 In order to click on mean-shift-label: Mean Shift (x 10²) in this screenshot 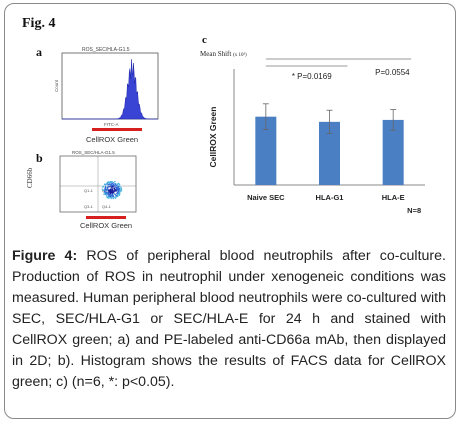, I will do `click(223, 54)`.